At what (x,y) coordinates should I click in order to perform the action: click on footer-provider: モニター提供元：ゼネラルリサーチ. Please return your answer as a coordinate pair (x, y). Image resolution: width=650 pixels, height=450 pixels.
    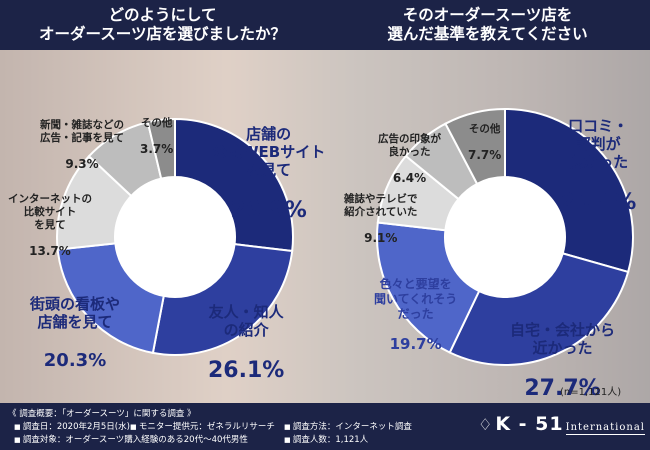
    Looking at the image, I should click on (202, 426).